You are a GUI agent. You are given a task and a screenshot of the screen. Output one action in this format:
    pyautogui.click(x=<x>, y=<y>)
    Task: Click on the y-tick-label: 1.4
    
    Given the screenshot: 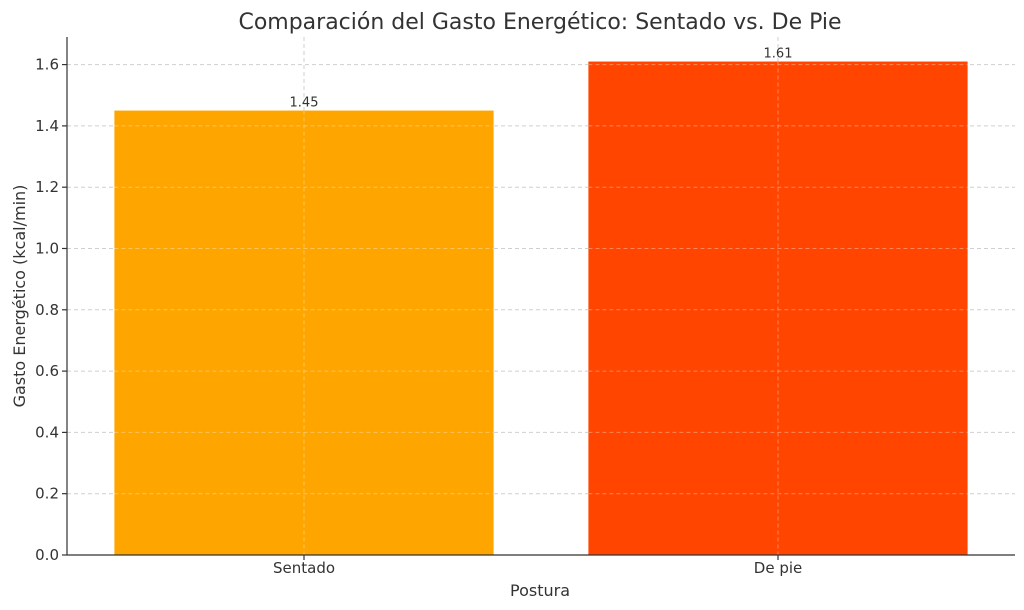 What is the action you would take?
    pyautogui.click(x=47, y=126)
    